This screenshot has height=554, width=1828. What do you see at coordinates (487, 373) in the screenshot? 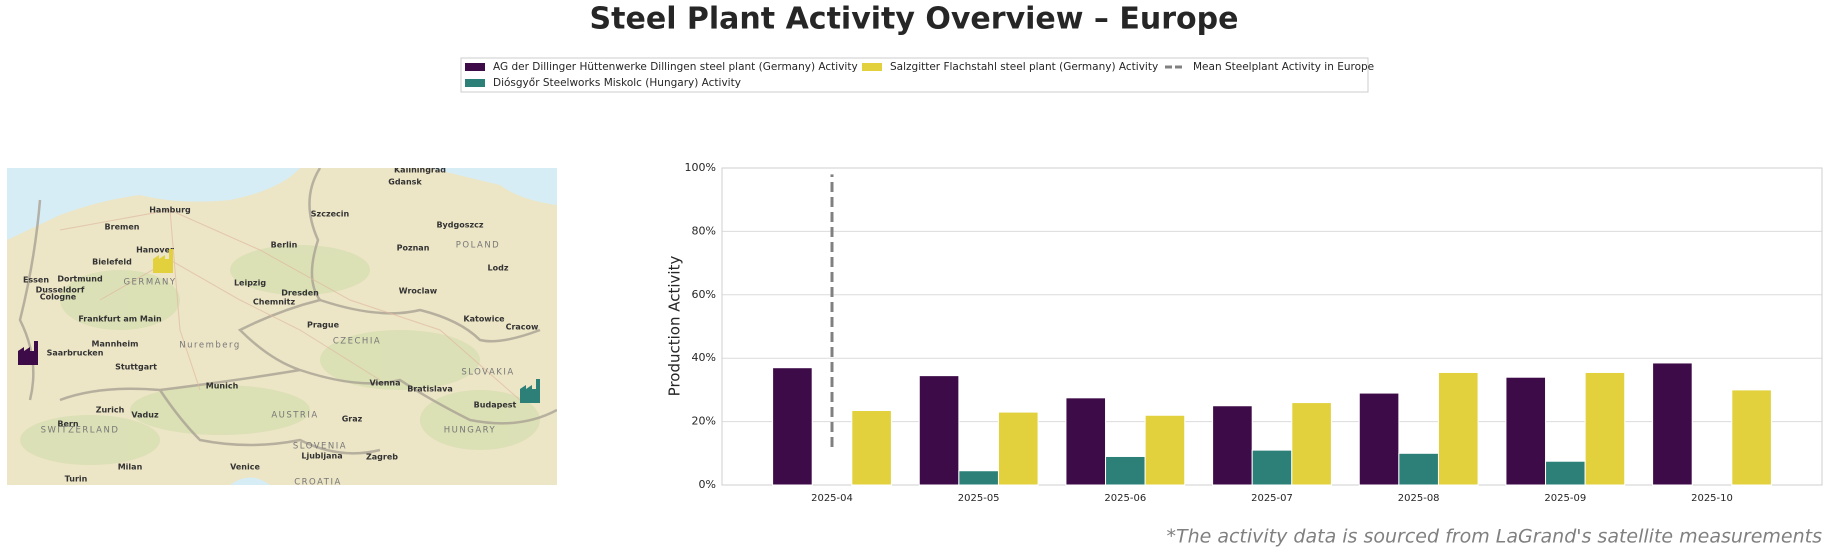
I see `map-label: SLOVAKIA` at bounding box center [487, 373].